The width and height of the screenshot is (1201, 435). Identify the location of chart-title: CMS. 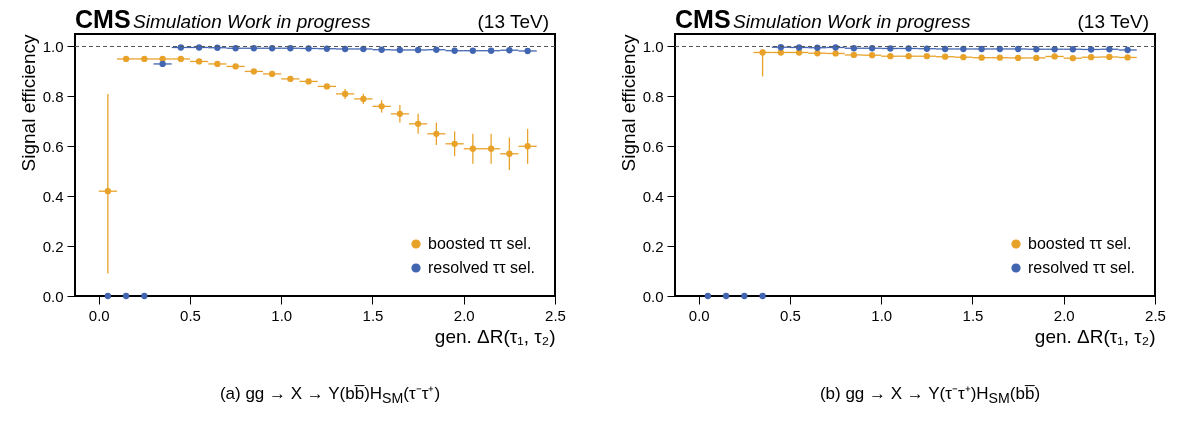
(703, 19).